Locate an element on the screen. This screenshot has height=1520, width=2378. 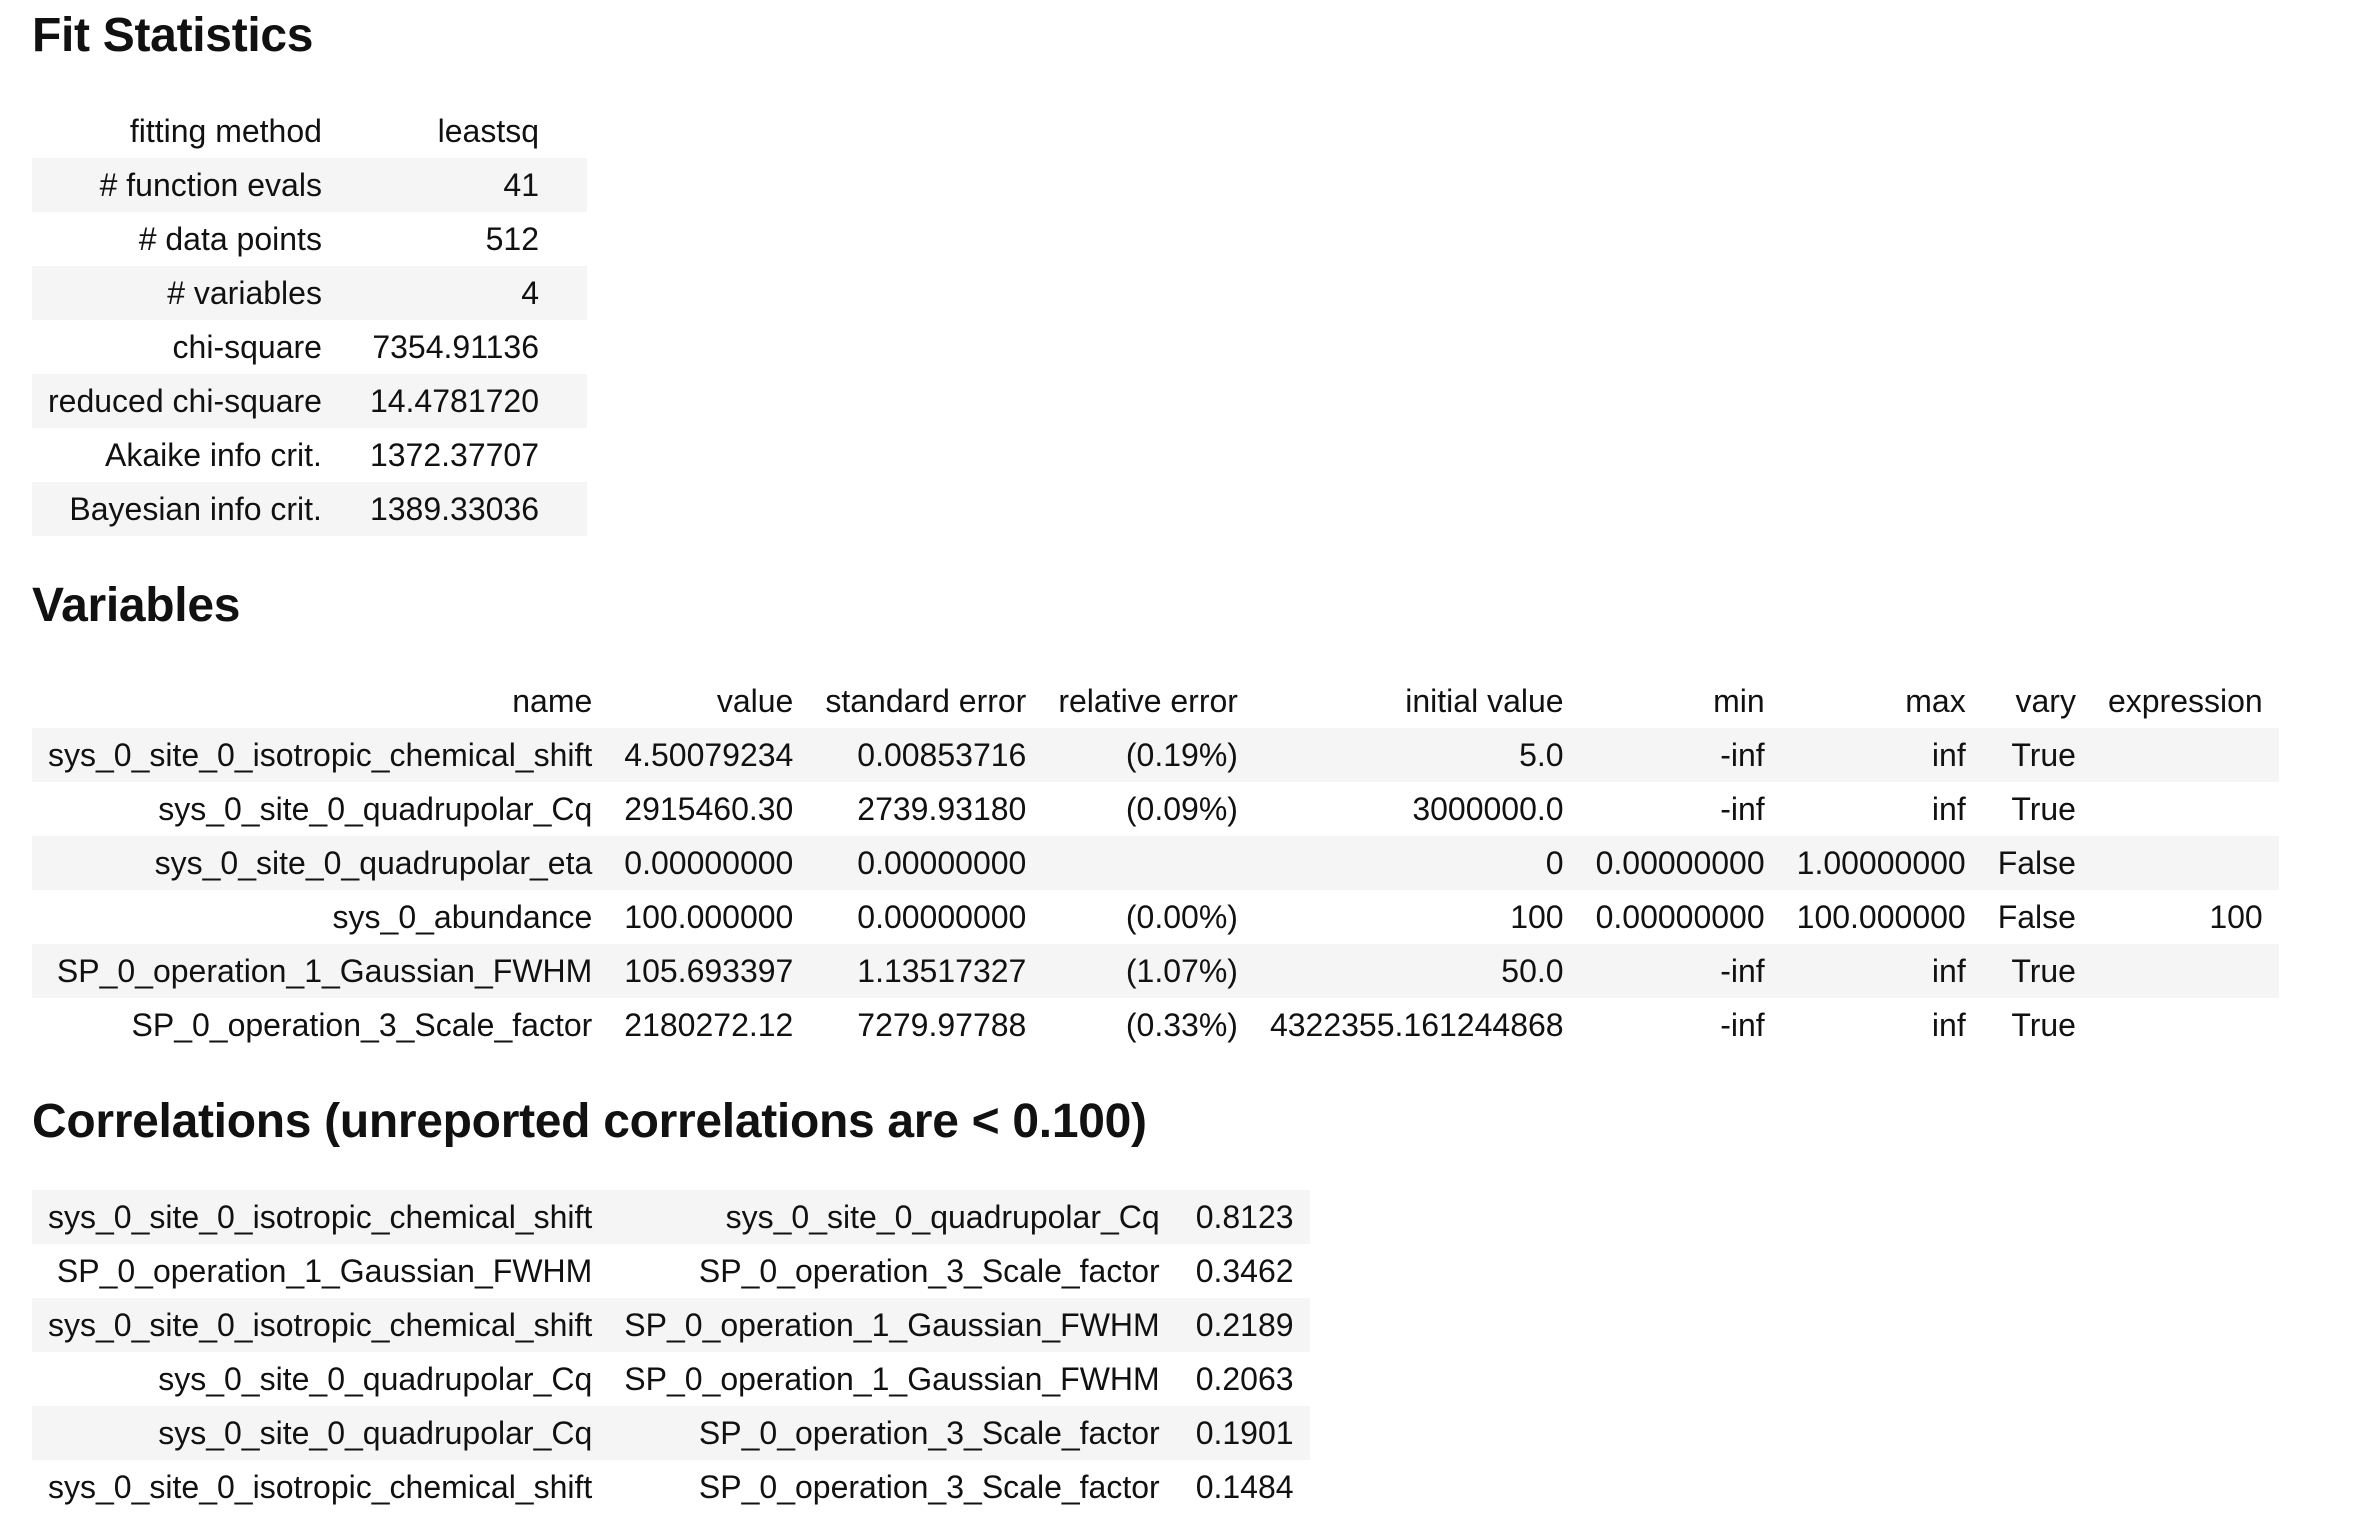
correlation-value: 0.3462 is located at coordinates (1244, 1270).